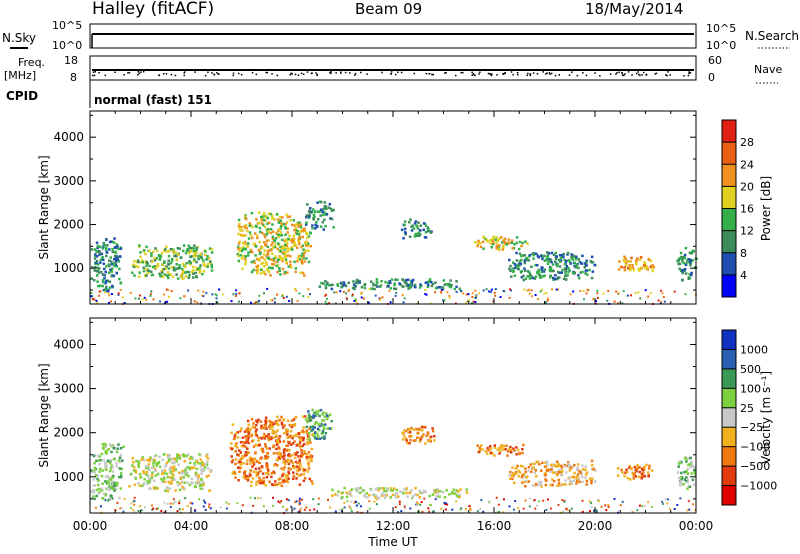 The width and height of the screenshot is (800, 554). What do you see at coordinates (696, 526) in the screenshot?
I see `x-tick-label: 00:00` at bounding box center [696, 526].